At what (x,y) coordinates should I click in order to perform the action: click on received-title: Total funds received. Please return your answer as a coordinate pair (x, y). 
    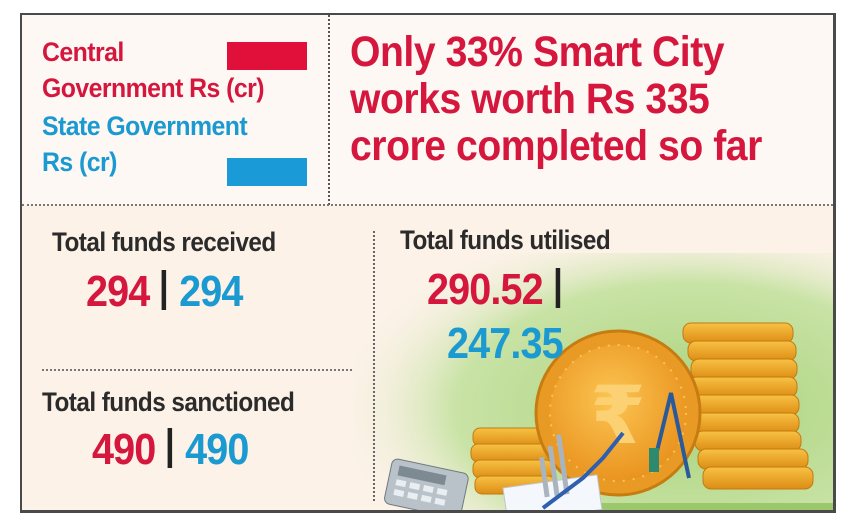
    Looking at the image, I should click on (164, 242).